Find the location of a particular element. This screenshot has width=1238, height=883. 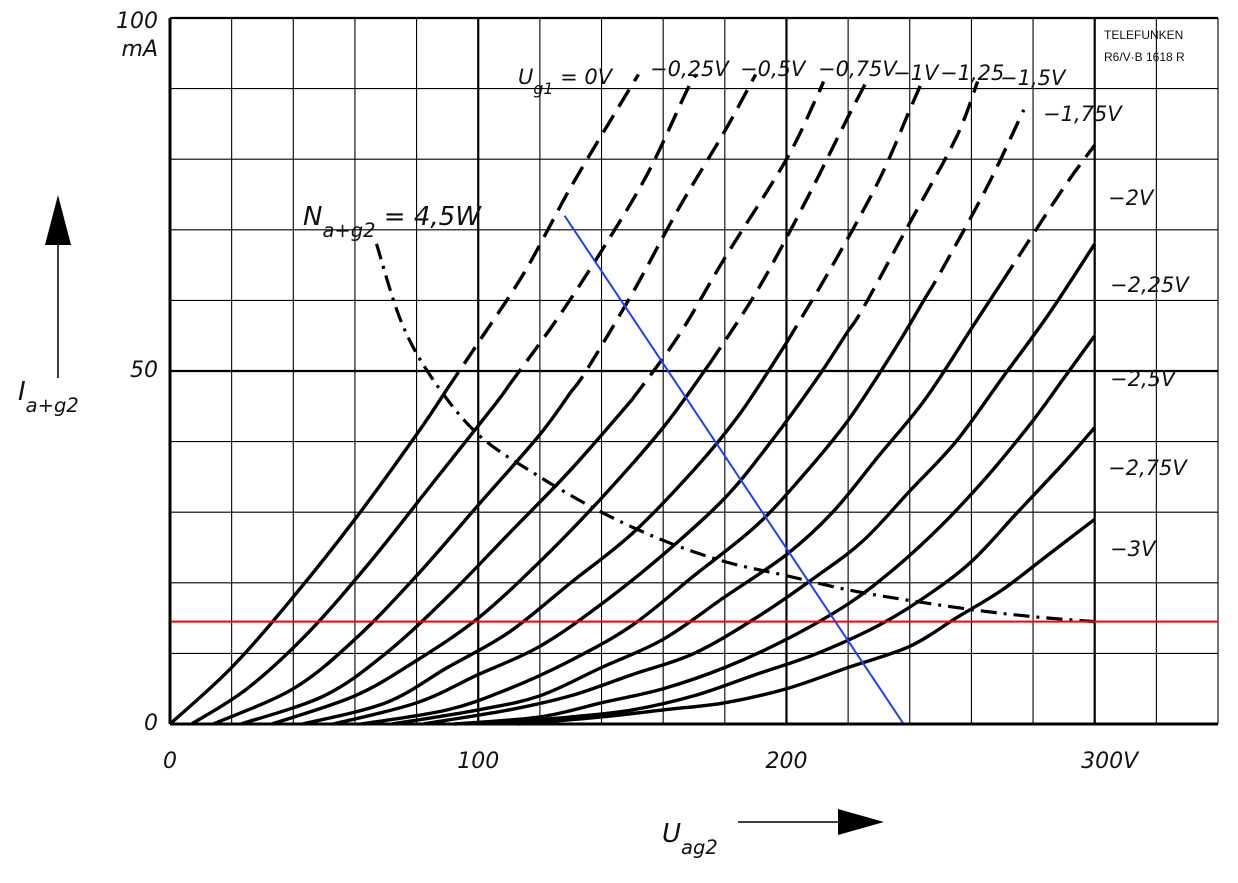

manufacturer-label: TELEFUNKEN is located at coordinates (1143, 35).